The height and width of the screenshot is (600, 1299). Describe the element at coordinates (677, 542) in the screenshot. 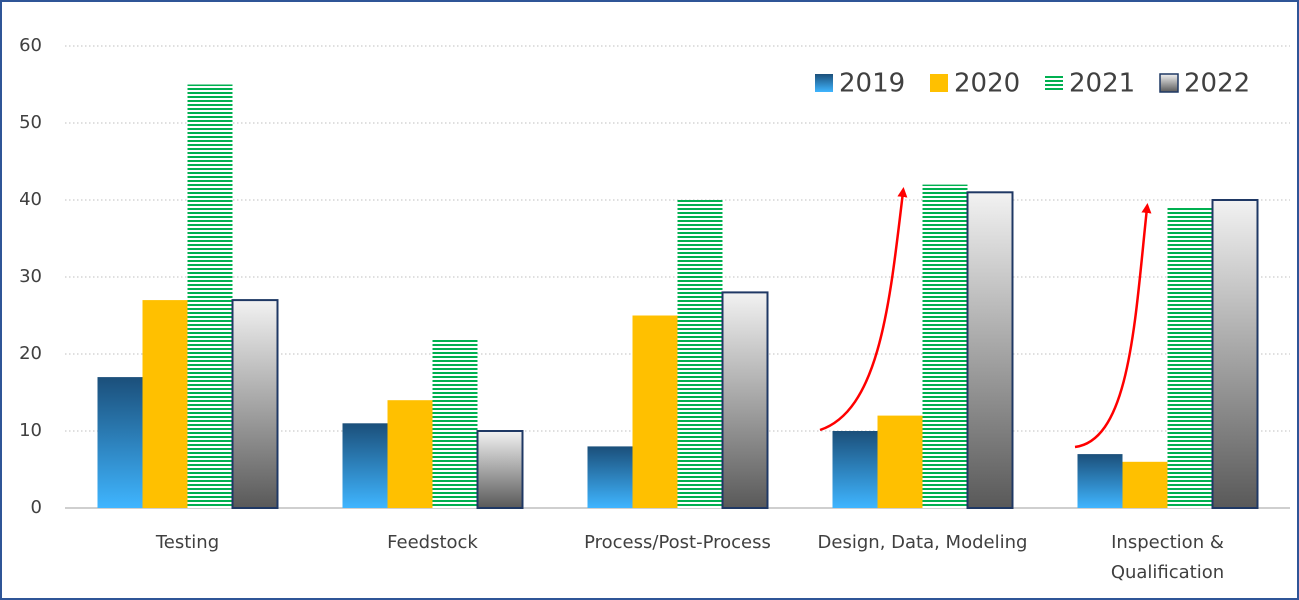

I see `x-tick-label: Process/Post-Process` at that location.